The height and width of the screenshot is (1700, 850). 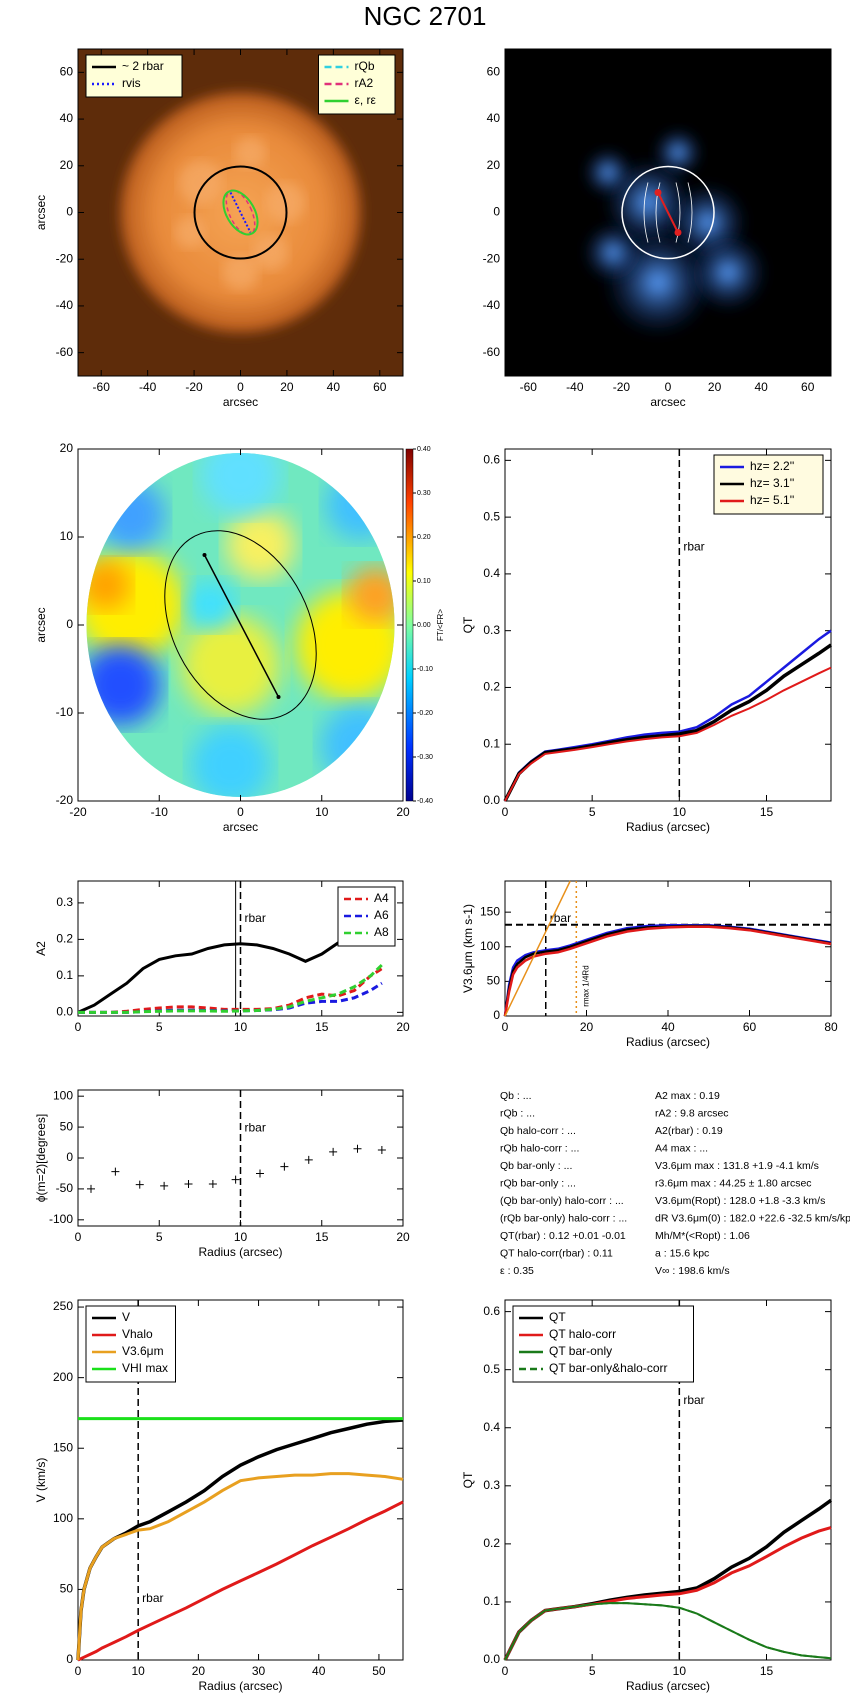 I want to click on y-axis-label: QT, so click(x=468, y=624).